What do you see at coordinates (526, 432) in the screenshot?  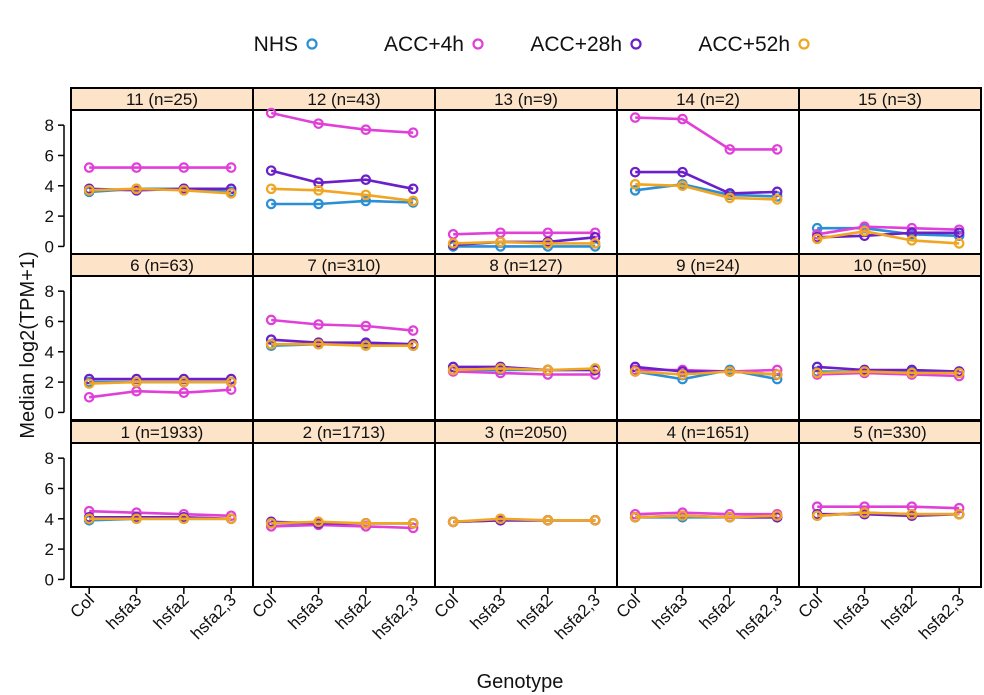 I see `panel-strip-label: 3 (n=2050)` at bounding box center [526, 432].